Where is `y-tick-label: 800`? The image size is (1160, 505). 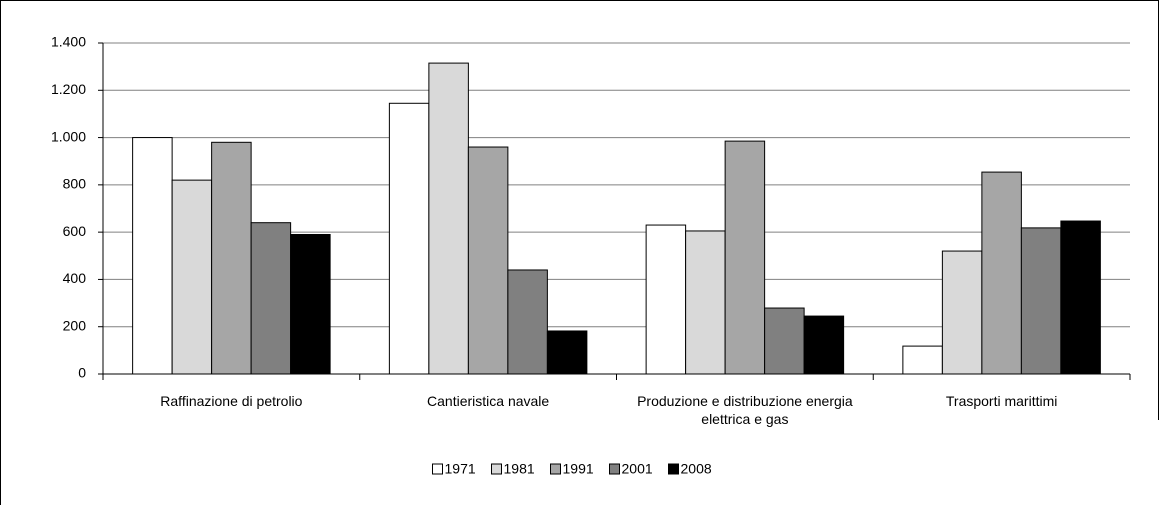 y-tick-label: 800 is located at coordinates (75, 184).